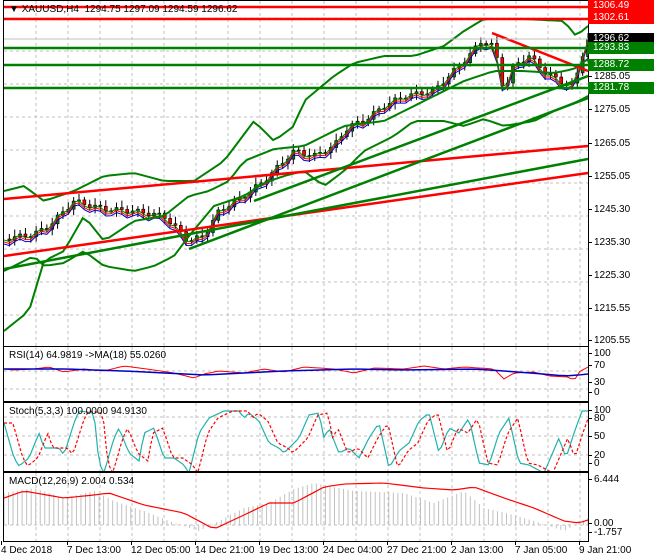 The image size is (660, 560). Describe the element at coordinates (353, 548) in the screenshot. I see `time-label: 24 Dec 04:00` at that location.